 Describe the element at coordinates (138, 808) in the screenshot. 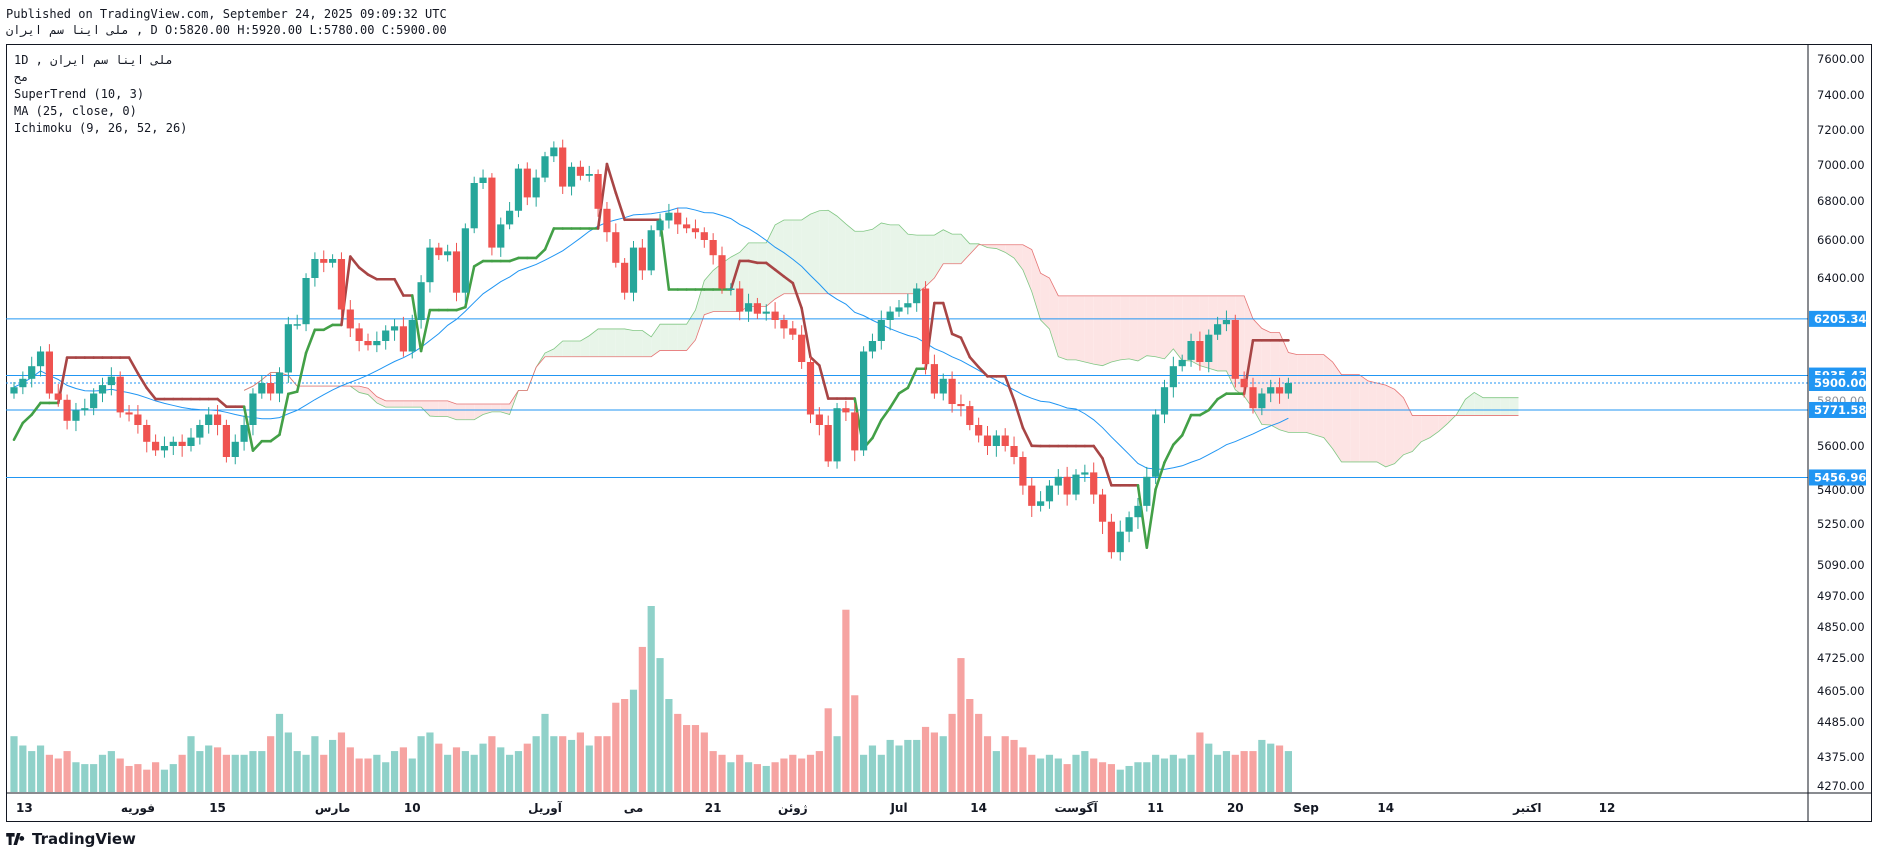

I see `x-tick-label: فوریه` at that location.